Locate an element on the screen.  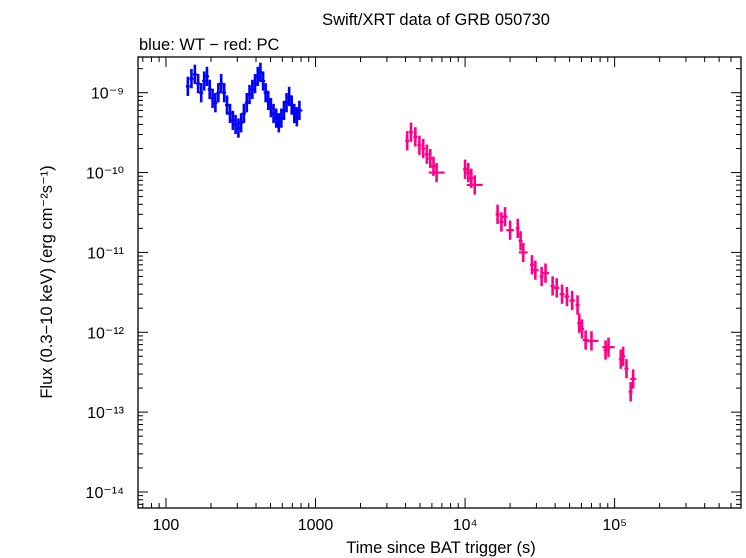
y-tick-label: 10⁻¹² is located at coordinates (106, 333).